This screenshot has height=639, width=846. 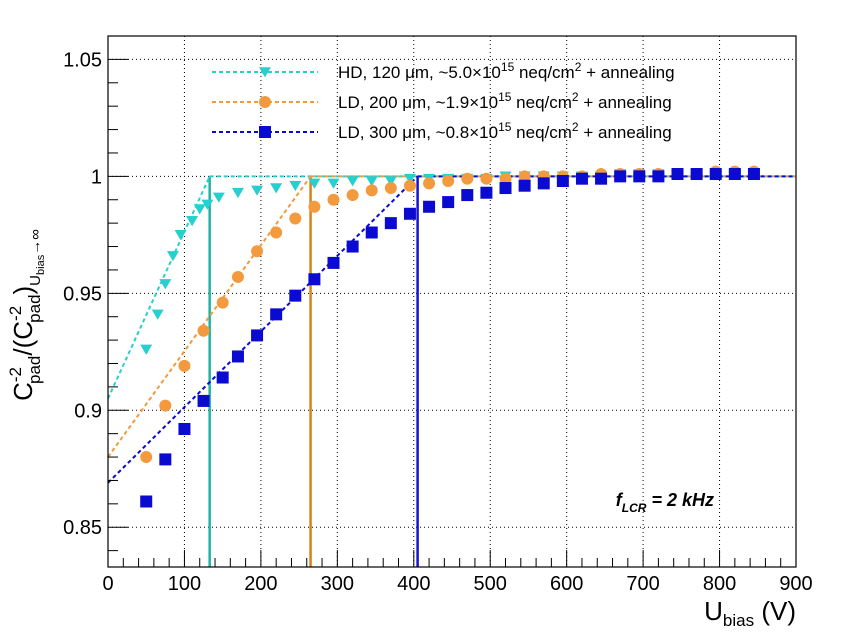 I want to click on y-tick-label-1: 1, so click(x=96, y=177).